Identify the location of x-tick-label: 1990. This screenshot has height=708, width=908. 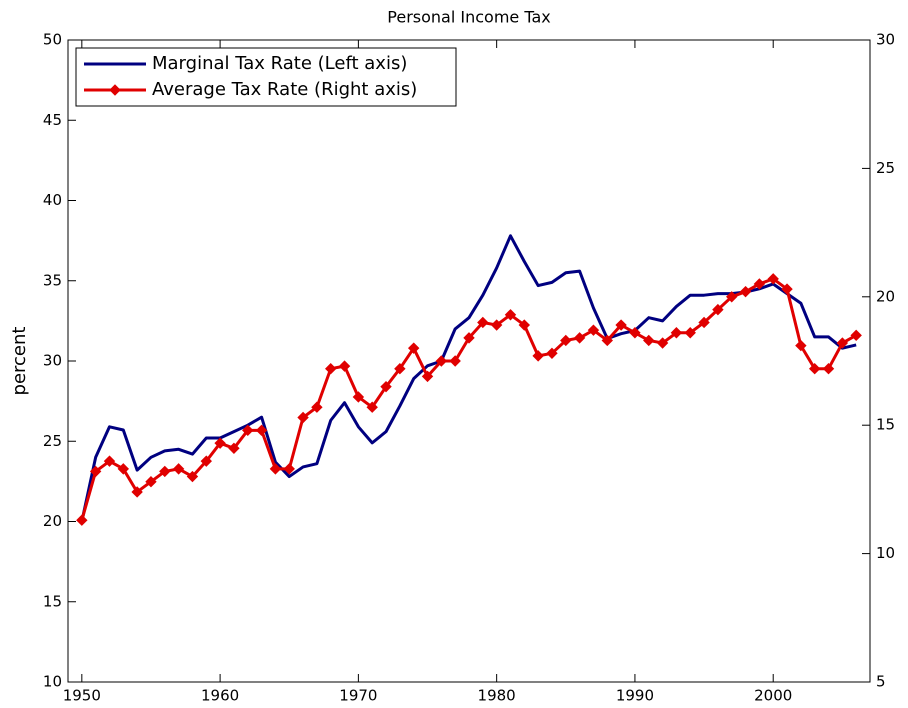
(635, 696).